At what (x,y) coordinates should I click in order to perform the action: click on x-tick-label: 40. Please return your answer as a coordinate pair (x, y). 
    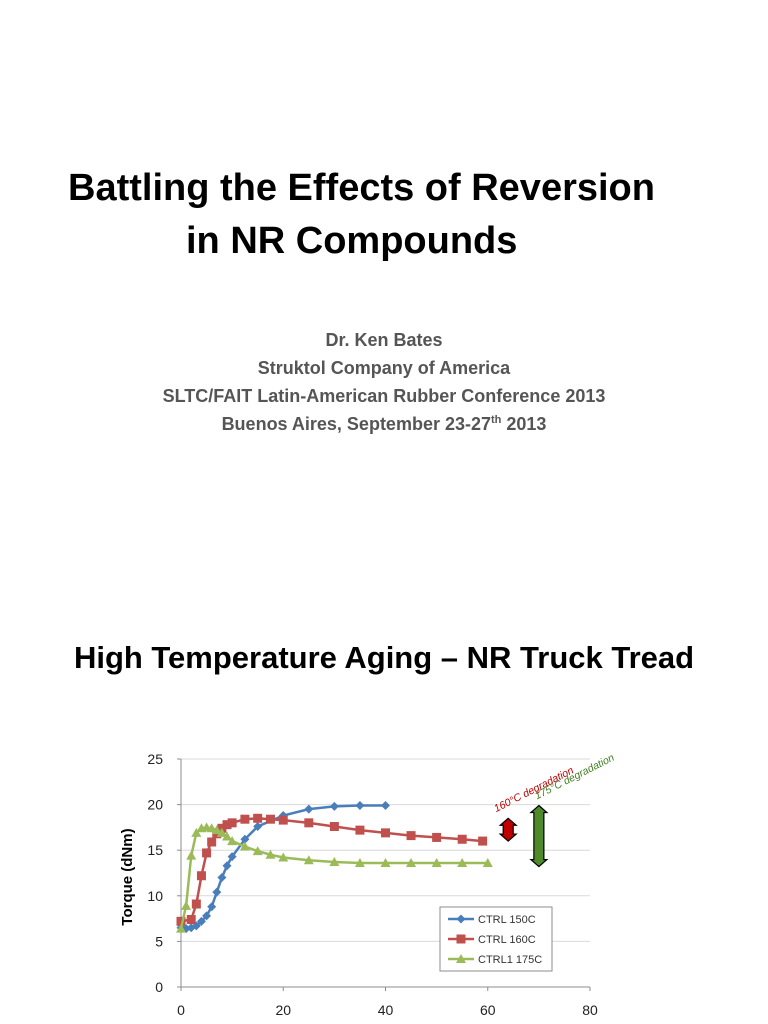
    Looking at the image, I should click on (386, 1010).